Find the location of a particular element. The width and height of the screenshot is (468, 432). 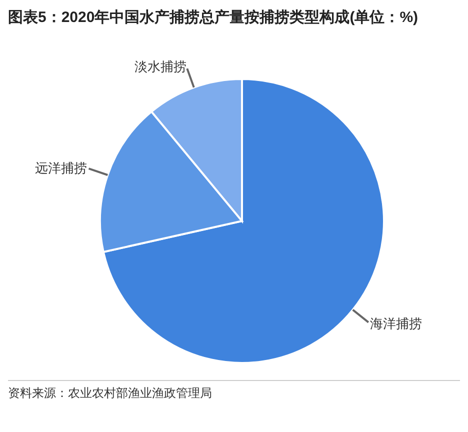

text: 资料来源：农业农村部渔业渔政管理局 is located at coordinates (110, 393).